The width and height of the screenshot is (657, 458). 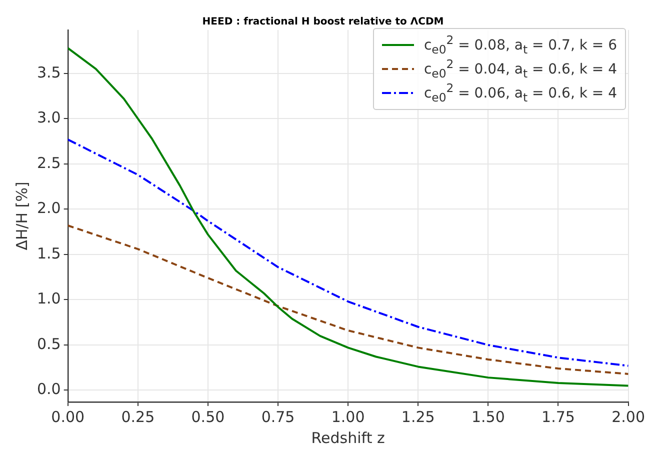 What do you see at coordinates (520, 69) in the screenshot?
I see `legend-label: c$_{e0}$$^{2}$ = 0.04, a$_{t}$ = 0.6, k = 4` at bounding box center [520, 69].